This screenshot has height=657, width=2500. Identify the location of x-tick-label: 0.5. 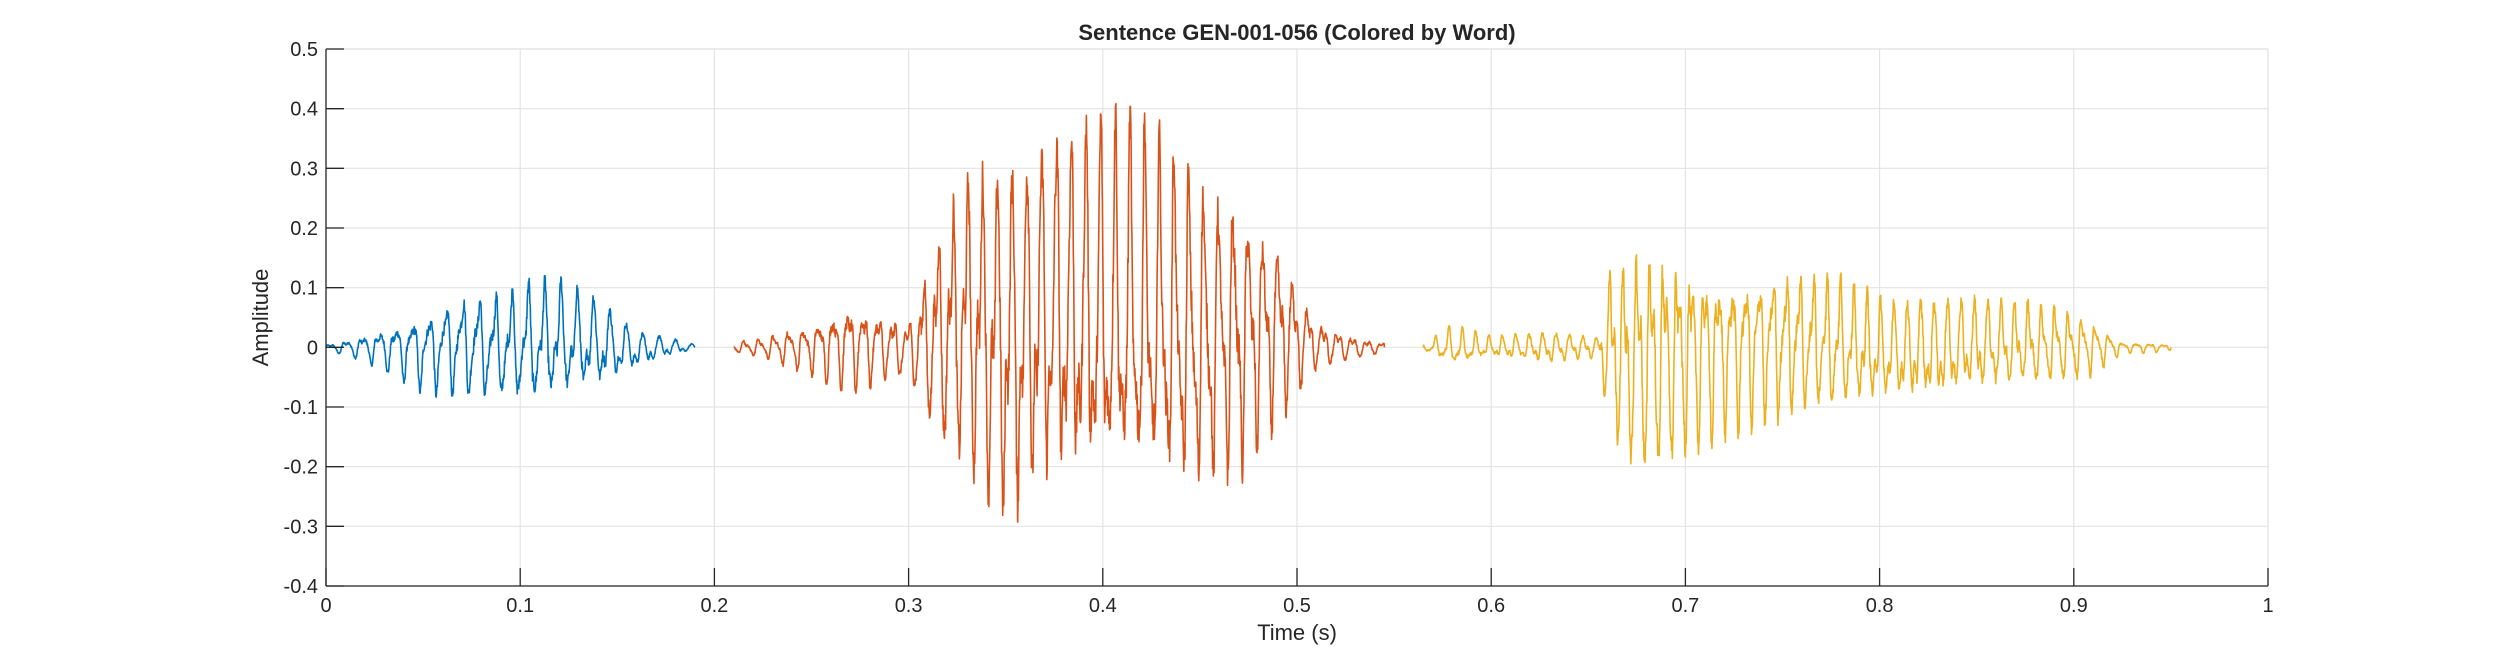
(1297, 606).